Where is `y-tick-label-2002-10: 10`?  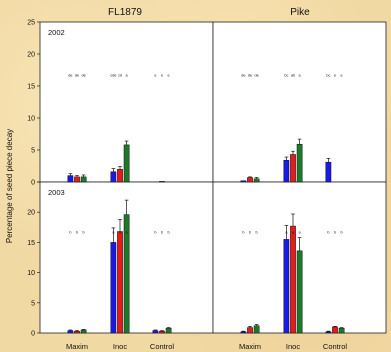 y-tick-label-2002-10: 10 is located at coordinates (31, 119).